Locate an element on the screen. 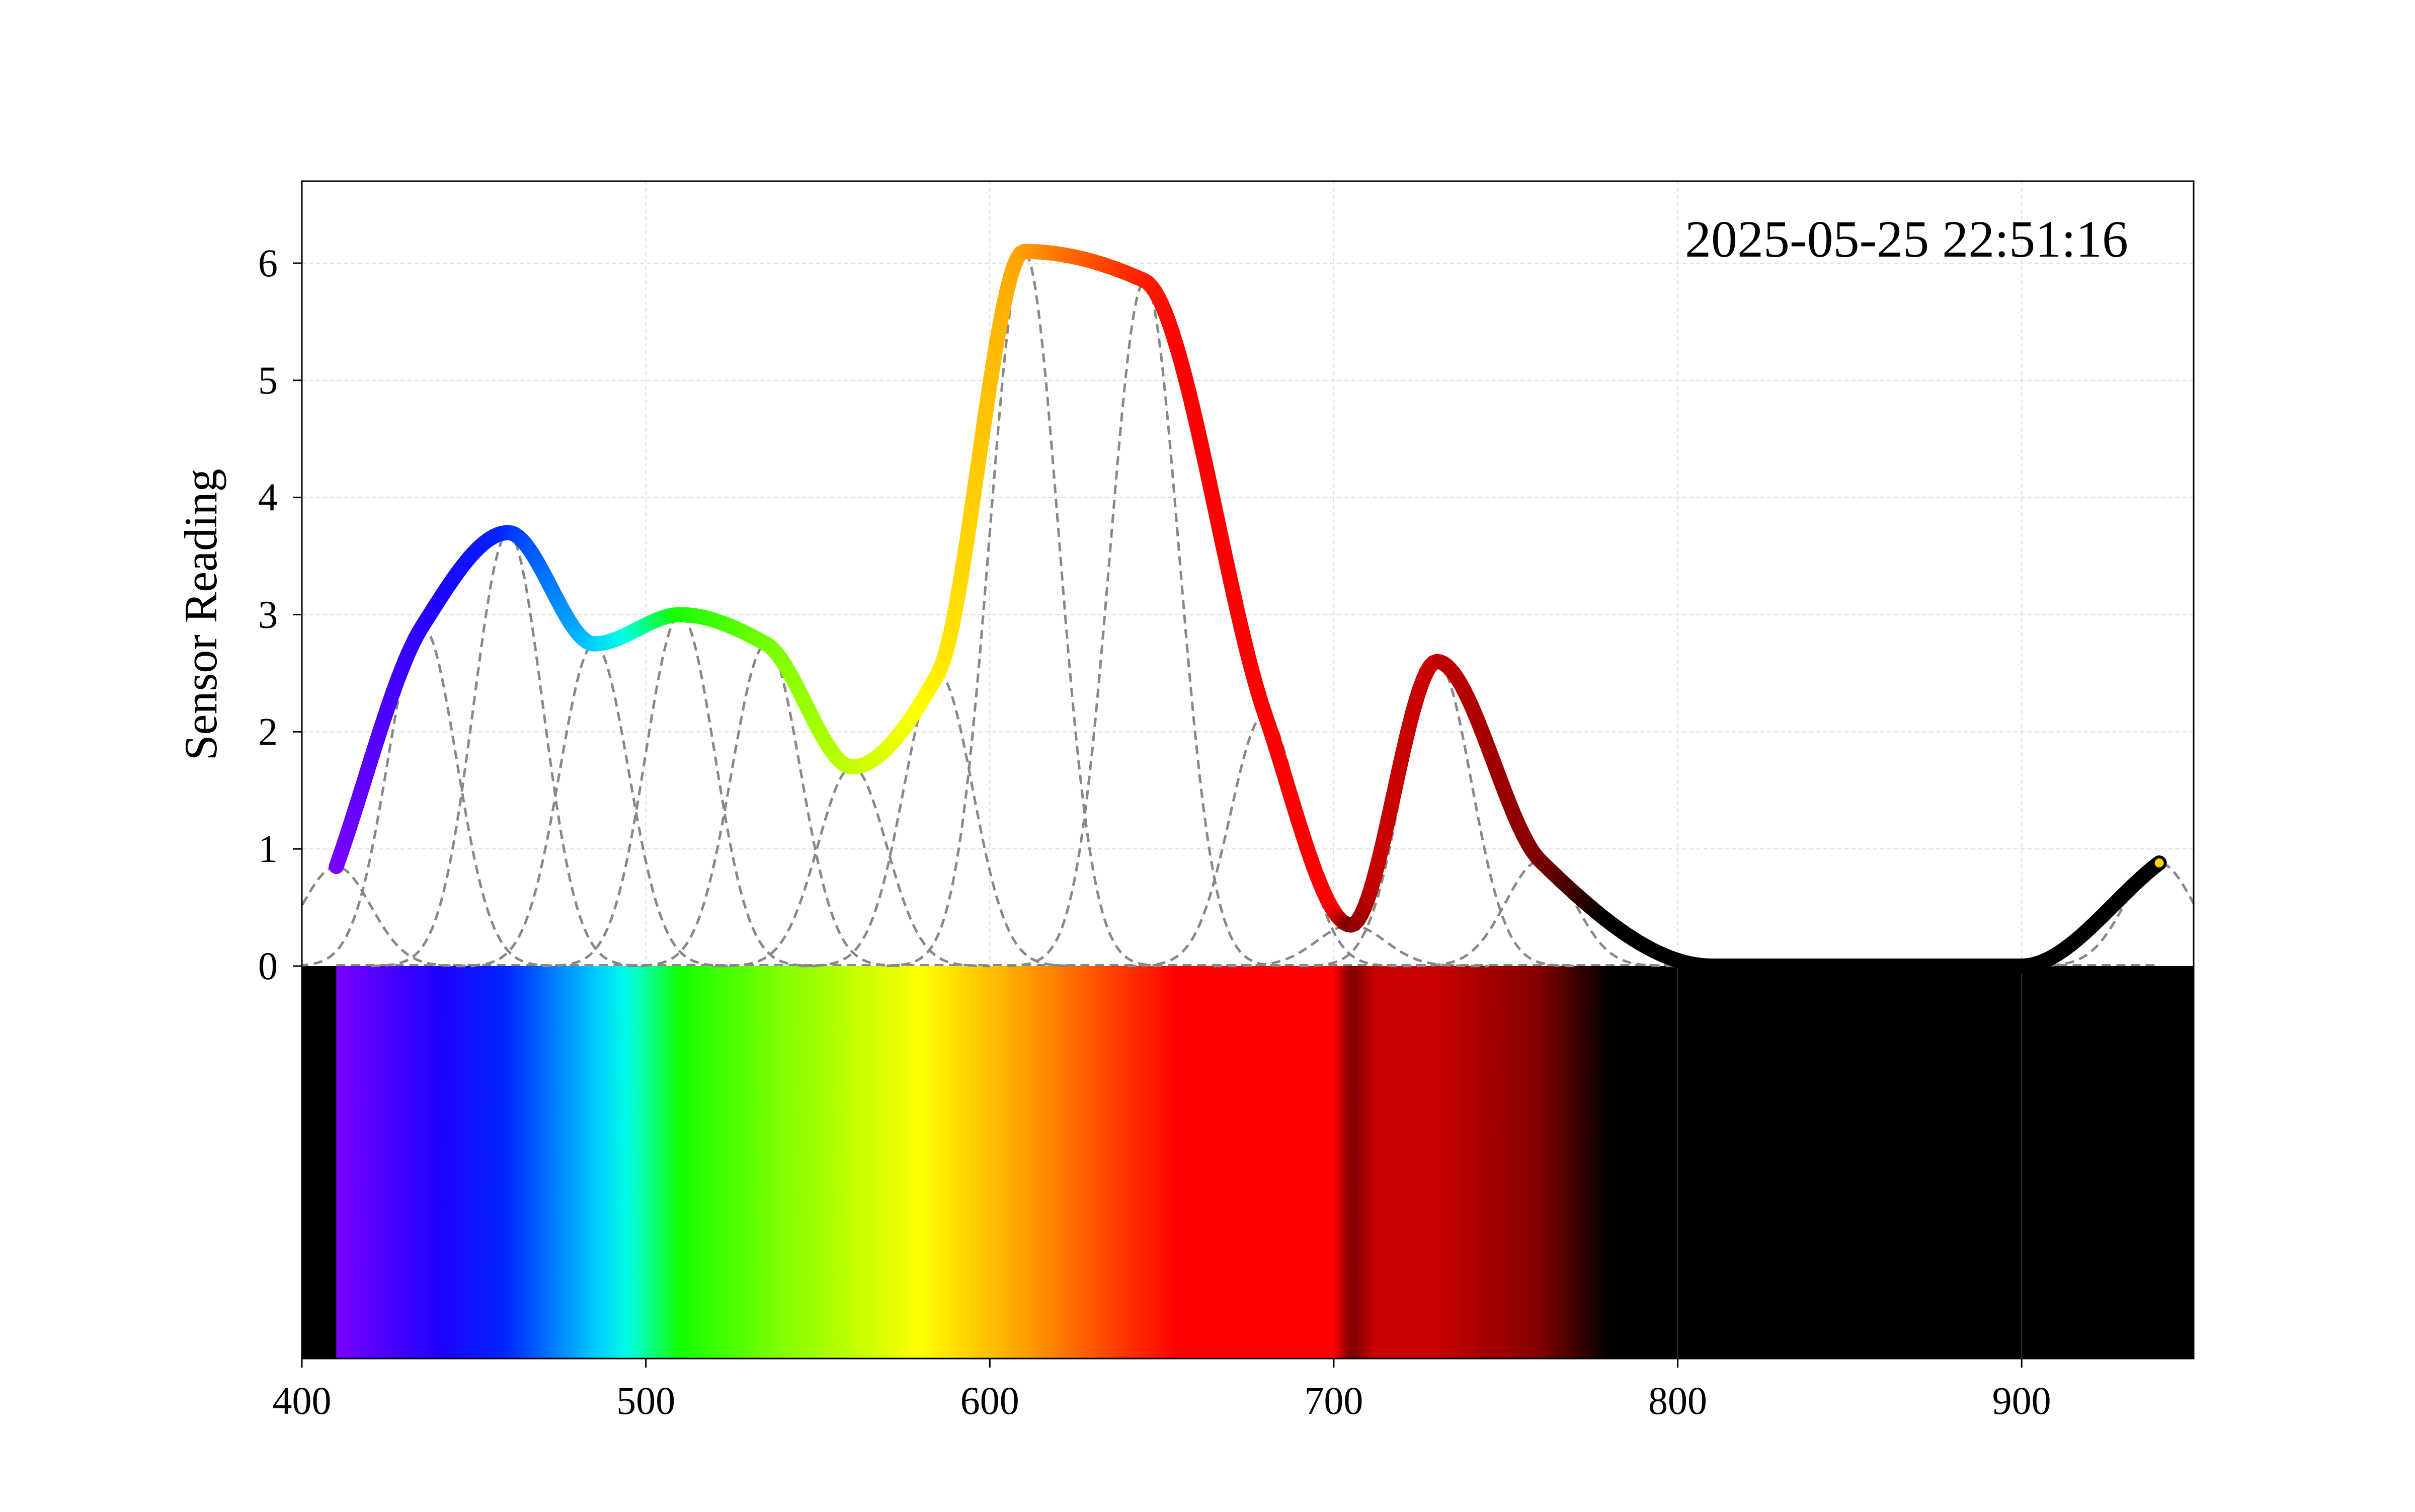 The image size is (2415, 1512). x-tick-label: 900 is located at coordinates (2021, 1401).